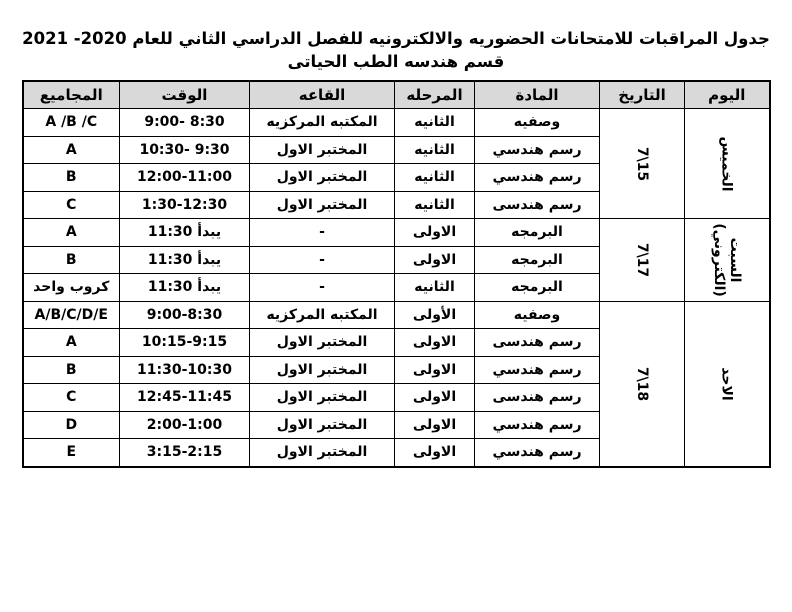 This screenshot has height=612, width=792. I want to click on title-line-2: قسم هندسه الطب الحياتى, so click(396, 61).